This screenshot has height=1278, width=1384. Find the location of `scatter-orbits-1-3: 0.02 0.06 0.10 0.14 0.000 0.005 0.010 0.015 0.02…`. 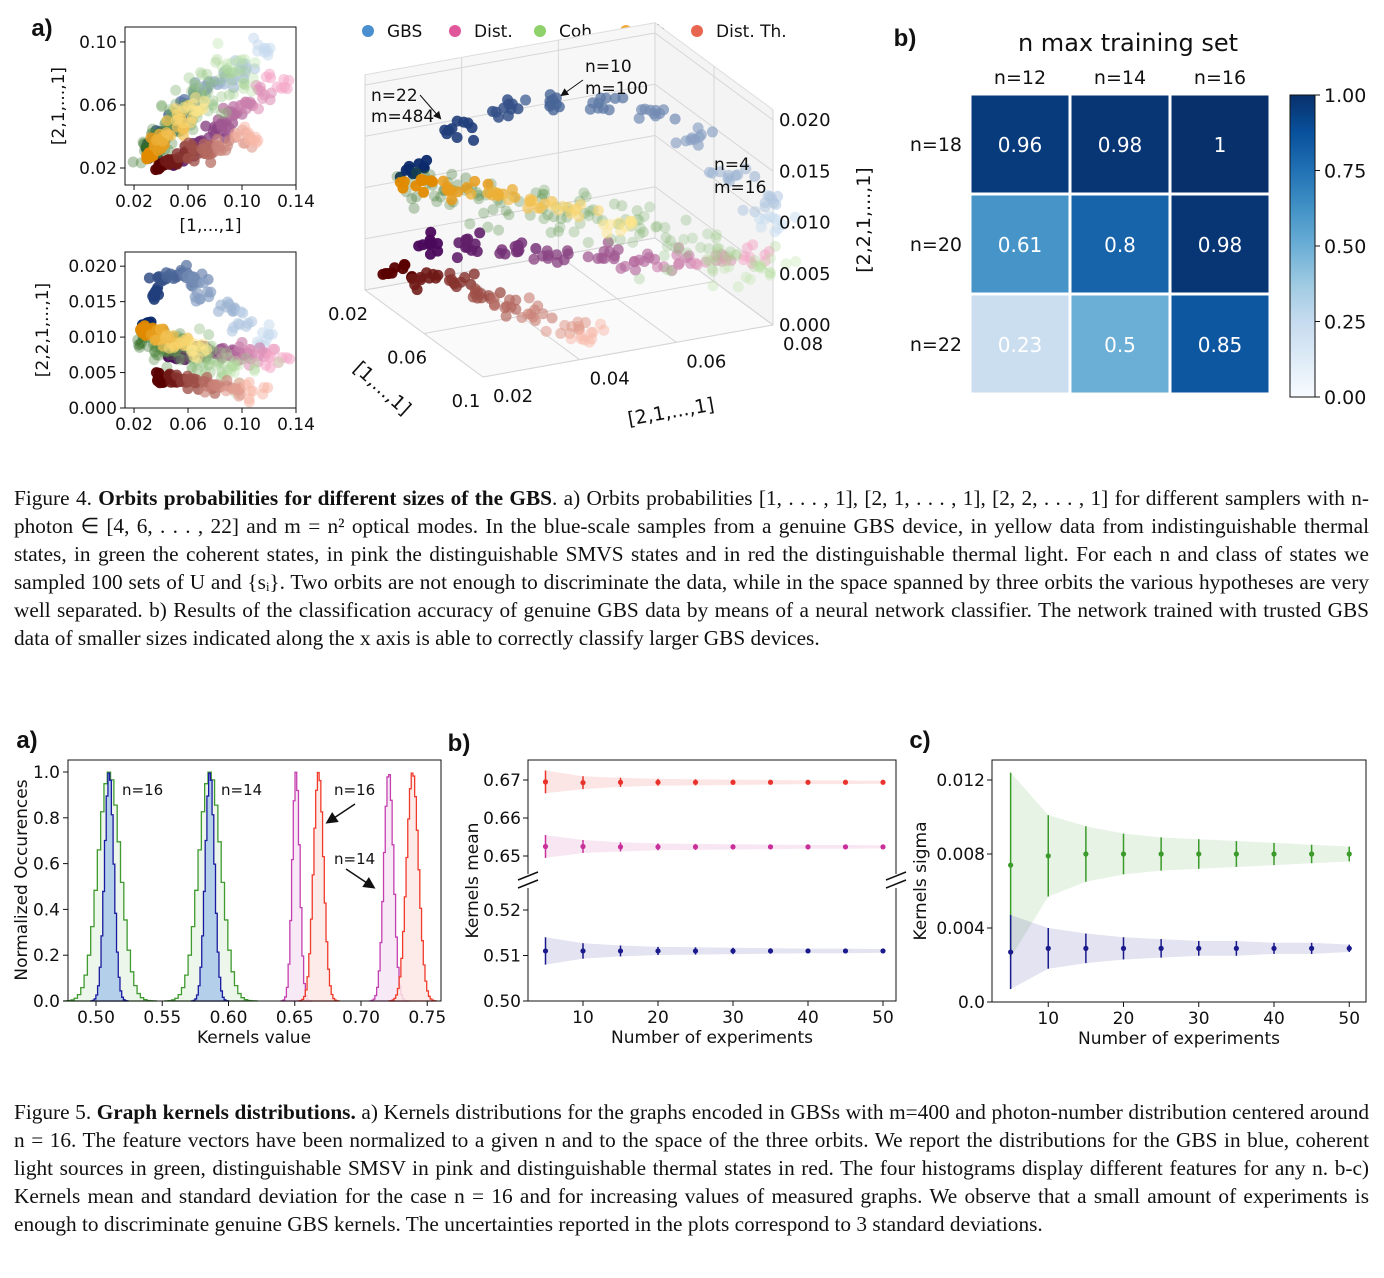

scatter-orbits-1-3: 0.02 0.06 0.10 0.14 0.000 0.005 0.010 0.015 0.02… is located at coordinates (174, 343).